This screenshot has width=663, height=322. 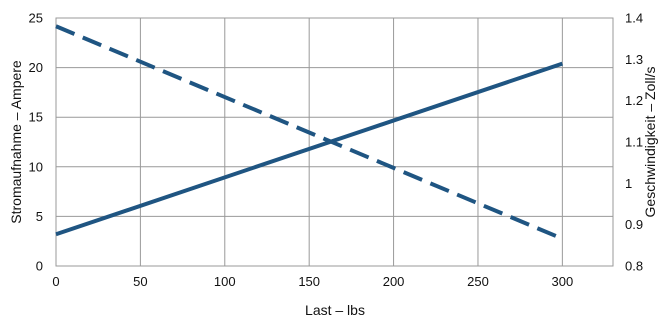 What do you see at coordinates (634, 224) in the screenshot?
I see `y-right-tick-label: 0.9` at bounding box center [634, 224].